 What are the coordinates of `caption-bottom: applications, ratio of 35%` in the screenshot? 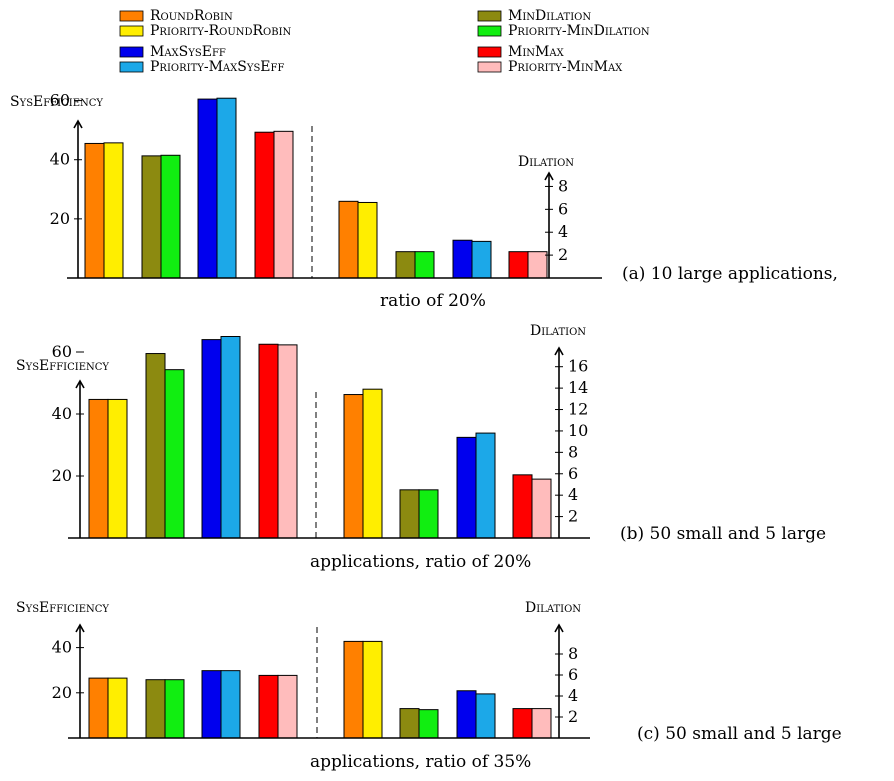 It's located at (420, 762).